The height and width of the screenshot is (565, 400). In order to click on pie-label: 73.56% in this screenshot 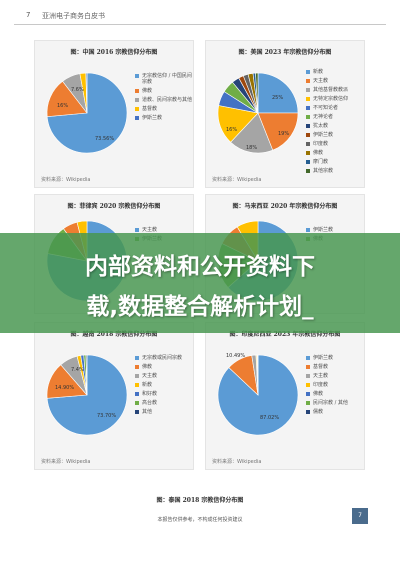, I will do `click(105, 139)`.